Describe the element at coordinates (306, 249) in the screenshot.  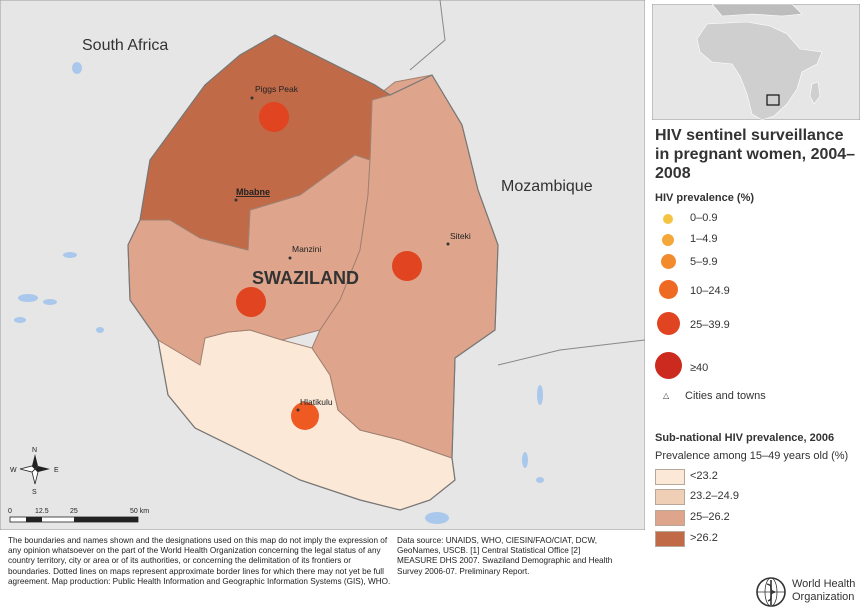
I see `city-label-manzini: Manzini` at that location.